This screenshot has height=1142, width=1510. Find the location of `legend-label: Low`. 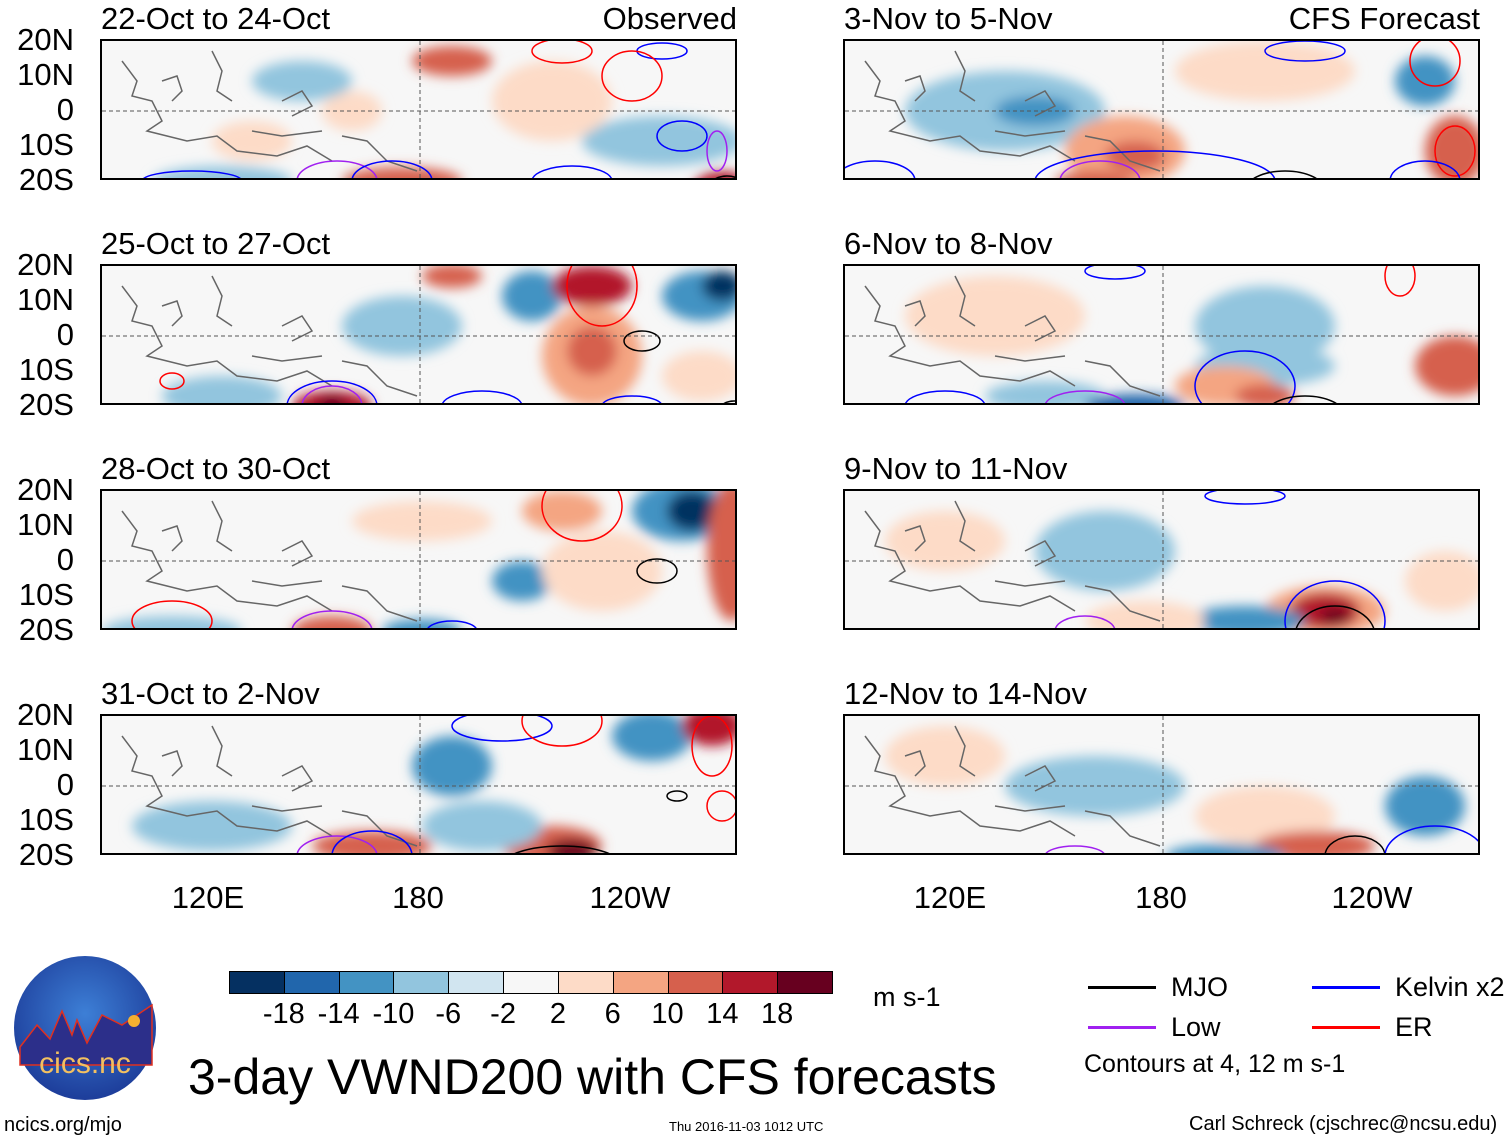

legend-label: Low is located at coordinates (1196, 1027).